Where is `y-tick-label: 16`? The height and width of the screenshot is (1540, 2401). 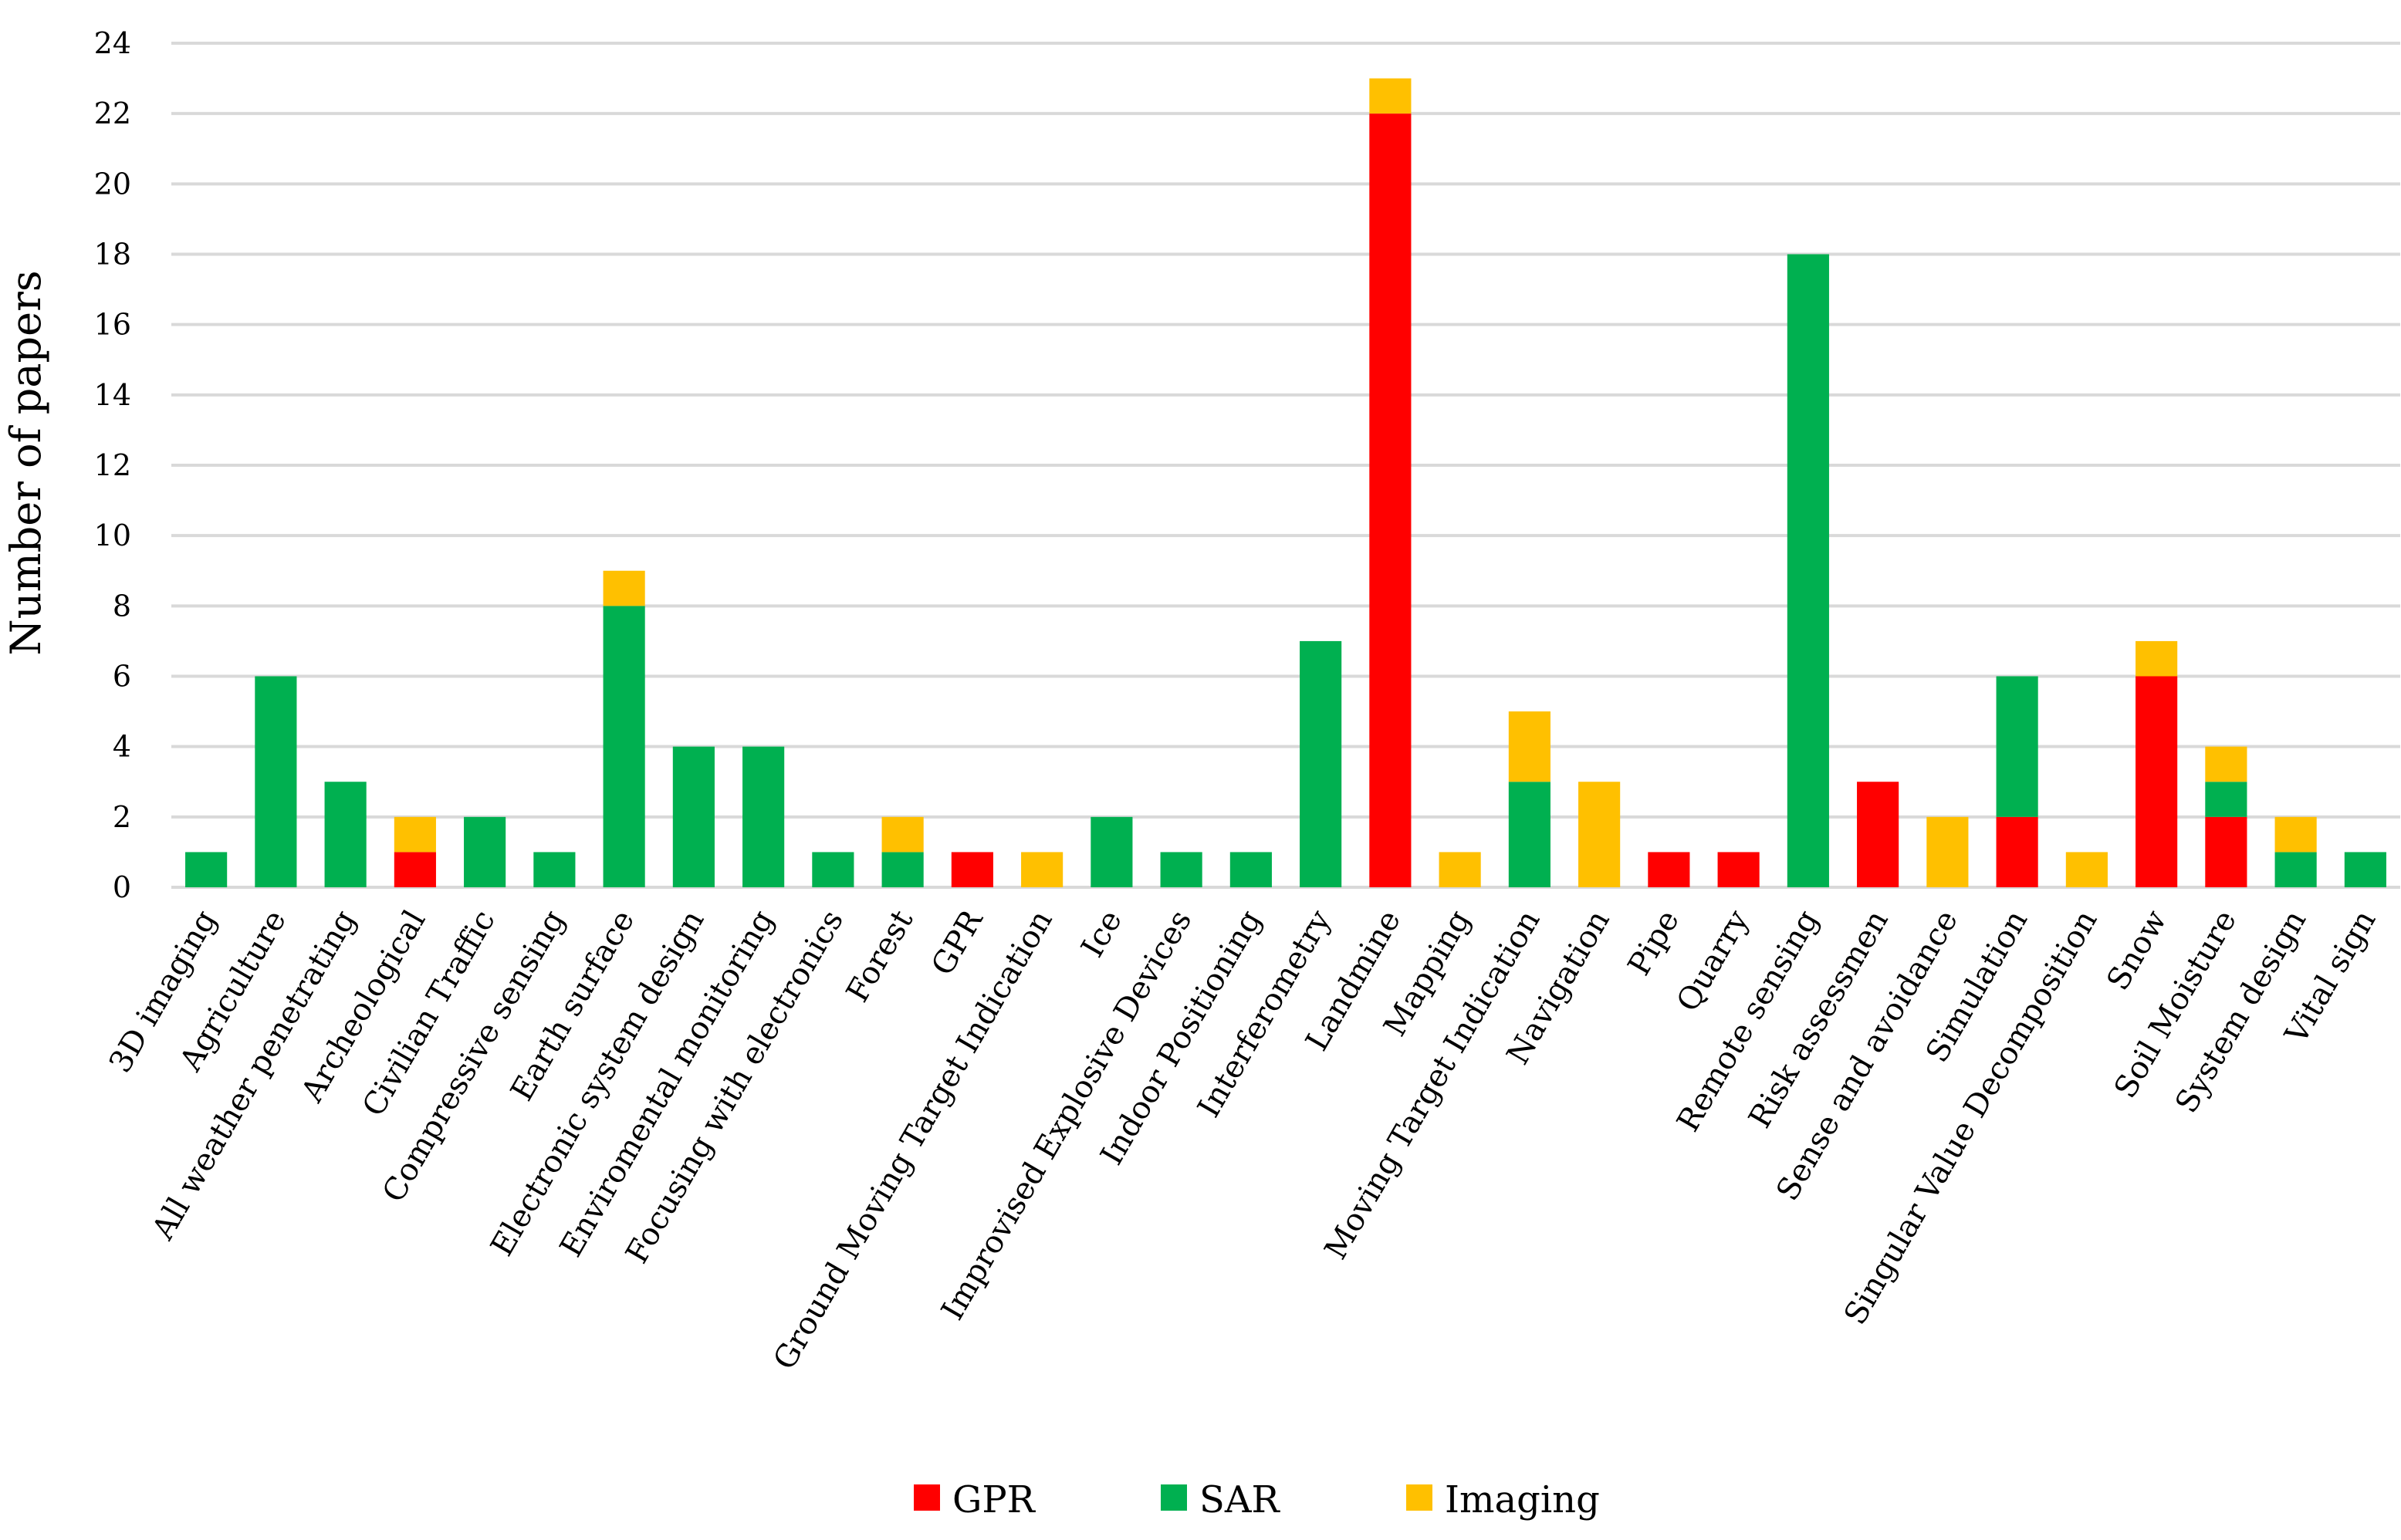
y-tick-label: 16 is located at coordinates (112, 325).